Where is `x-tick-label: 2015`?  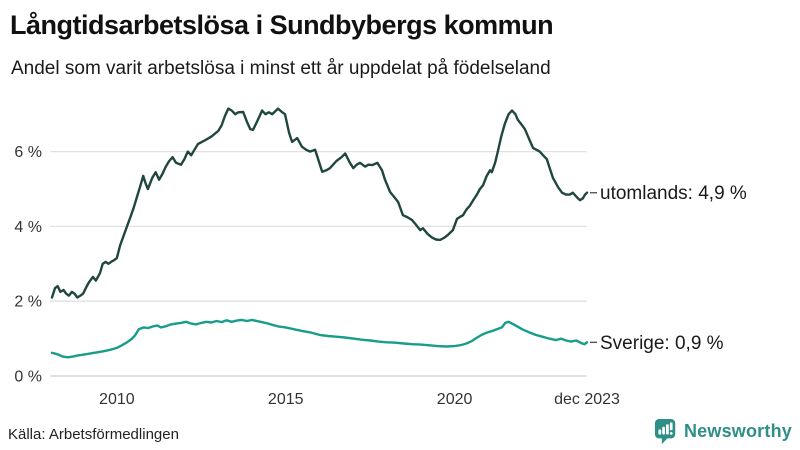 x-tick-label: 2015 is located at coordinates (286, 399).